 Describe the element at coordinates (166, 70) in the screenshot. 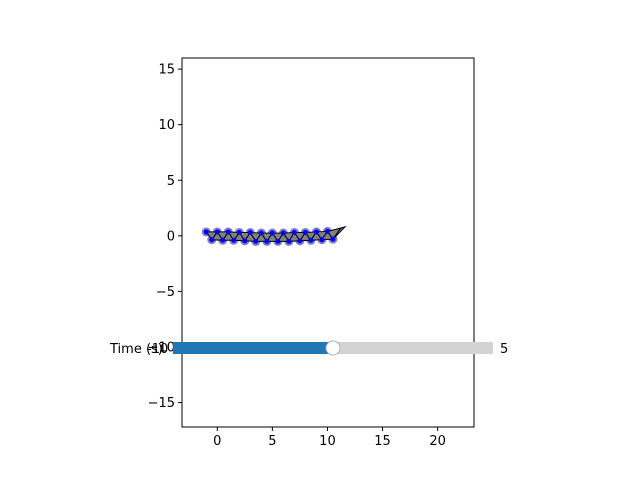

I see `y-tick-label: 15` at that location.